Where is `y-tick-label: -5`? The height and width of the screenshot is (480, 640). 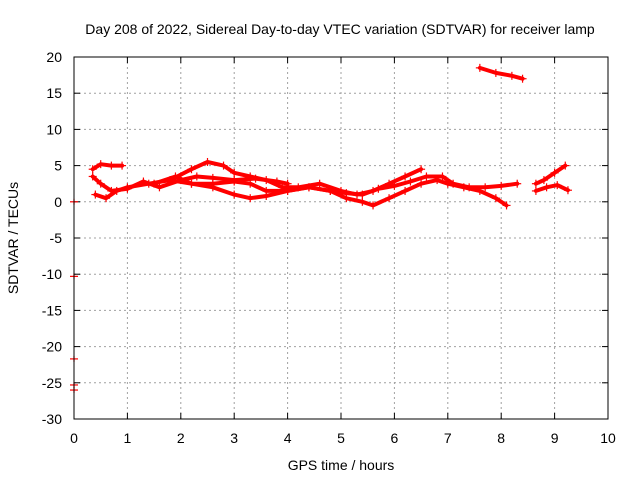 y-tick-label: -5 is located at coordinates (56, 238).